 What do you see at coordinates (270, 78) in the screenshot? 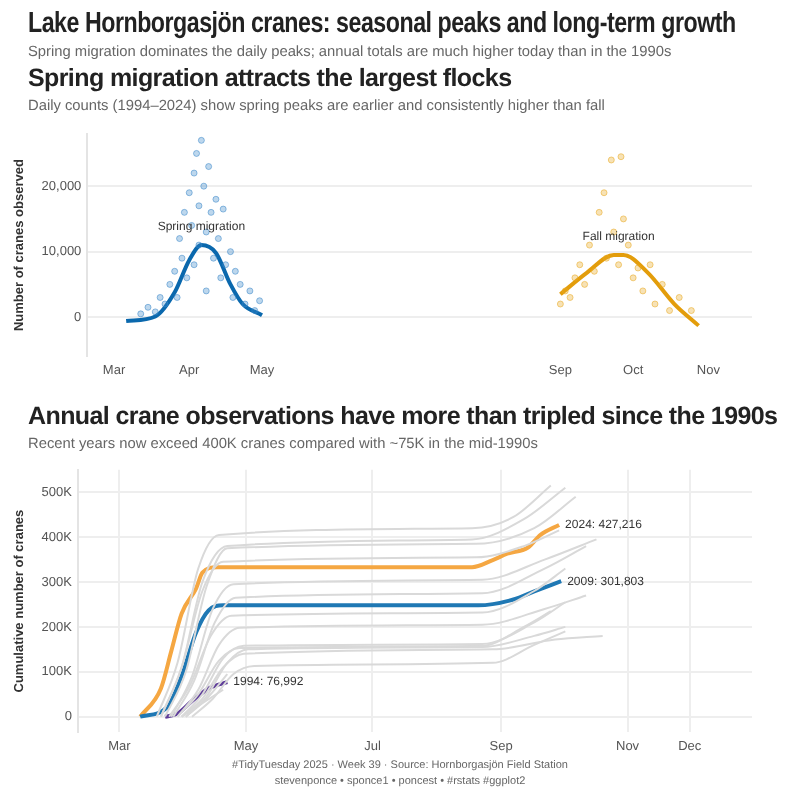
I see `chart-title: Spring migration attracts the largest flocks` at bounding box center [270, 78].